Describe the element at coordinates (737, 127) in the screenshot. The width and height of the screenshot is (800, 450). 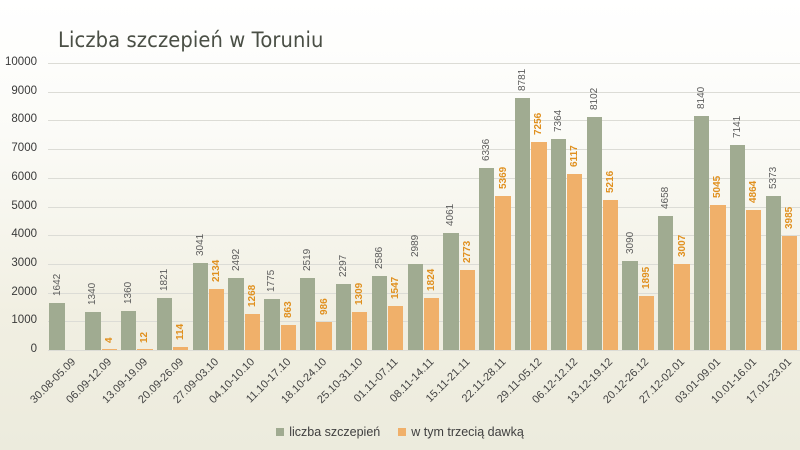
I see `data-label: 7141` at that location.